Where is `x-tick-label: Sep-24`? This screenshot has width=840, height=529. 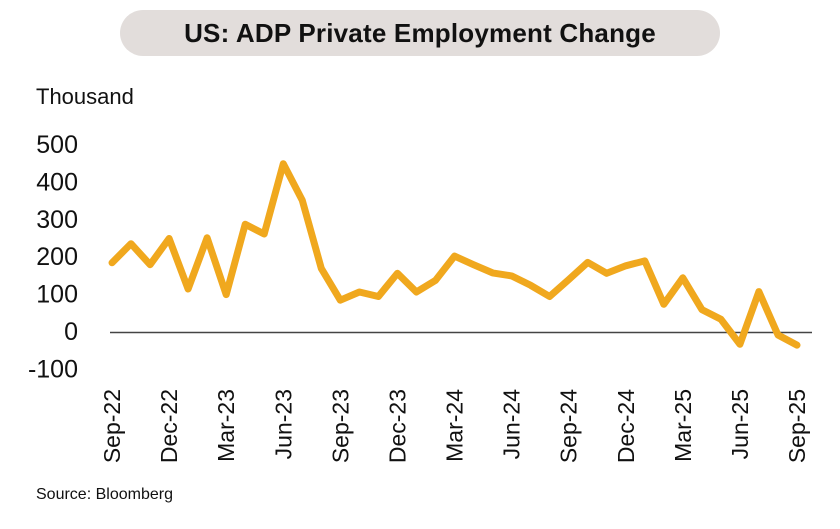
x-tick-label: Sep-24 is located at coordinates (569, 426).